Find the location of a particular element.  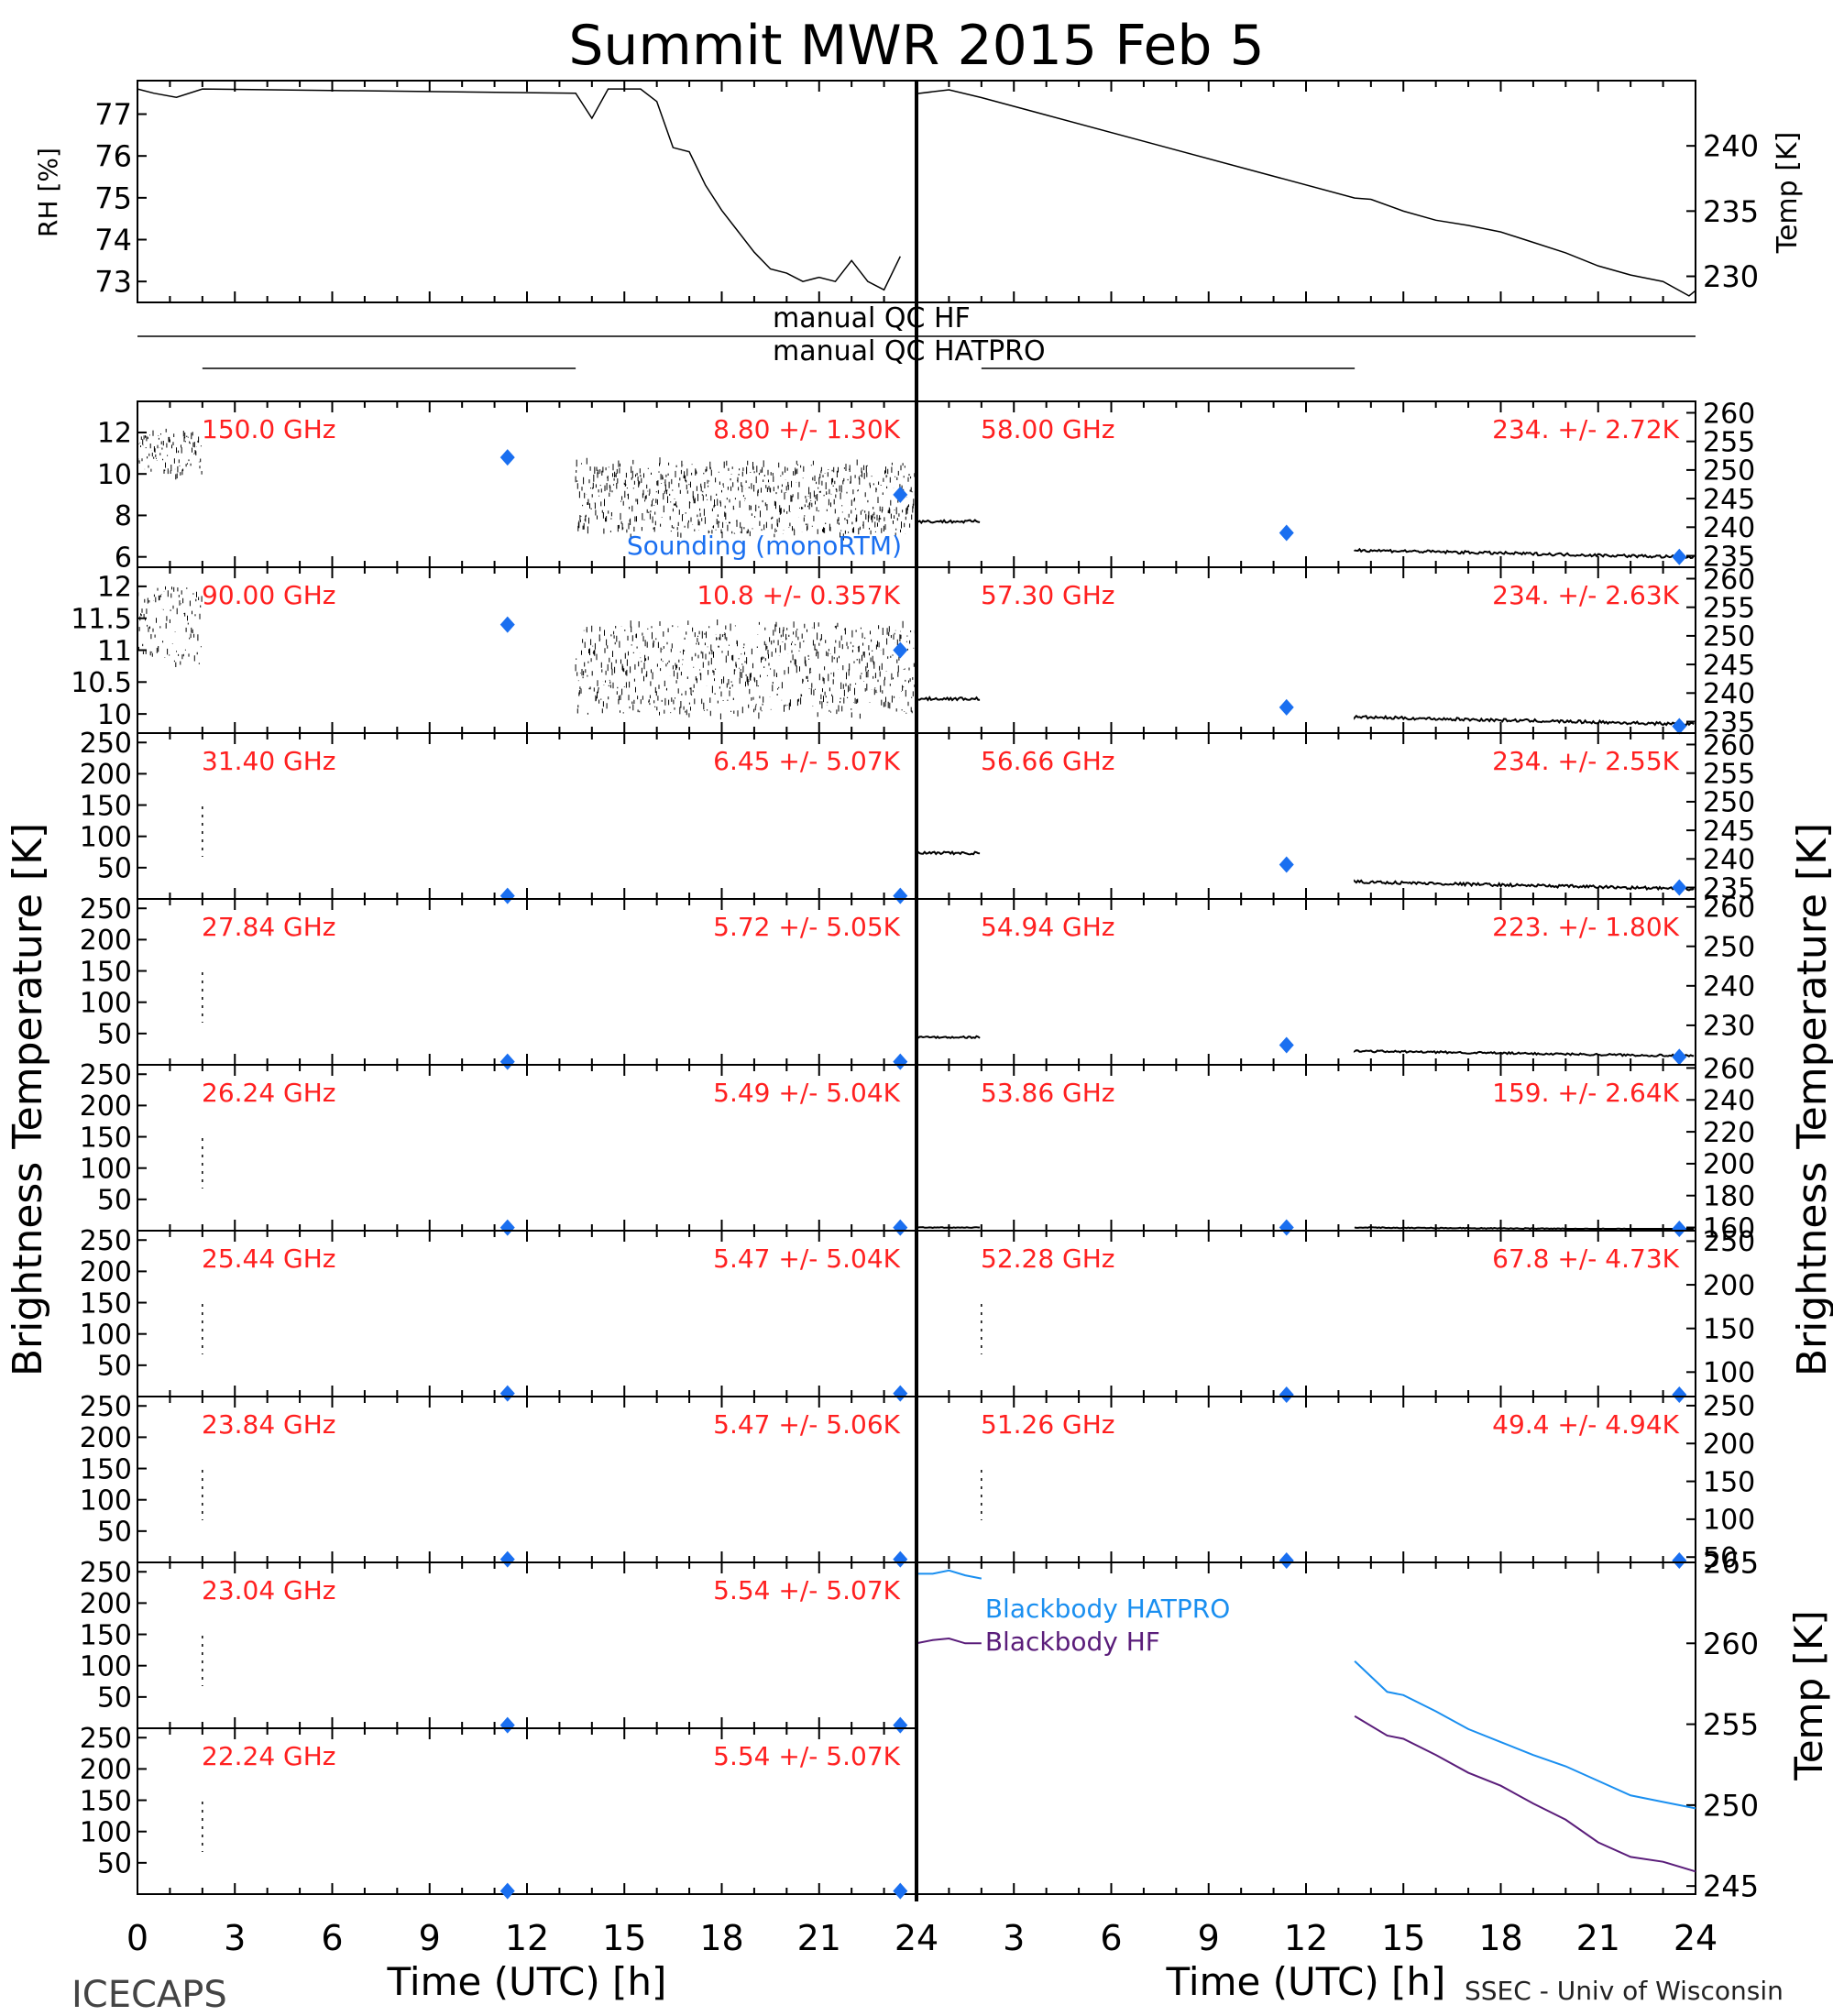

x-tick-label: 3 is located at coordinates (235, 1938).